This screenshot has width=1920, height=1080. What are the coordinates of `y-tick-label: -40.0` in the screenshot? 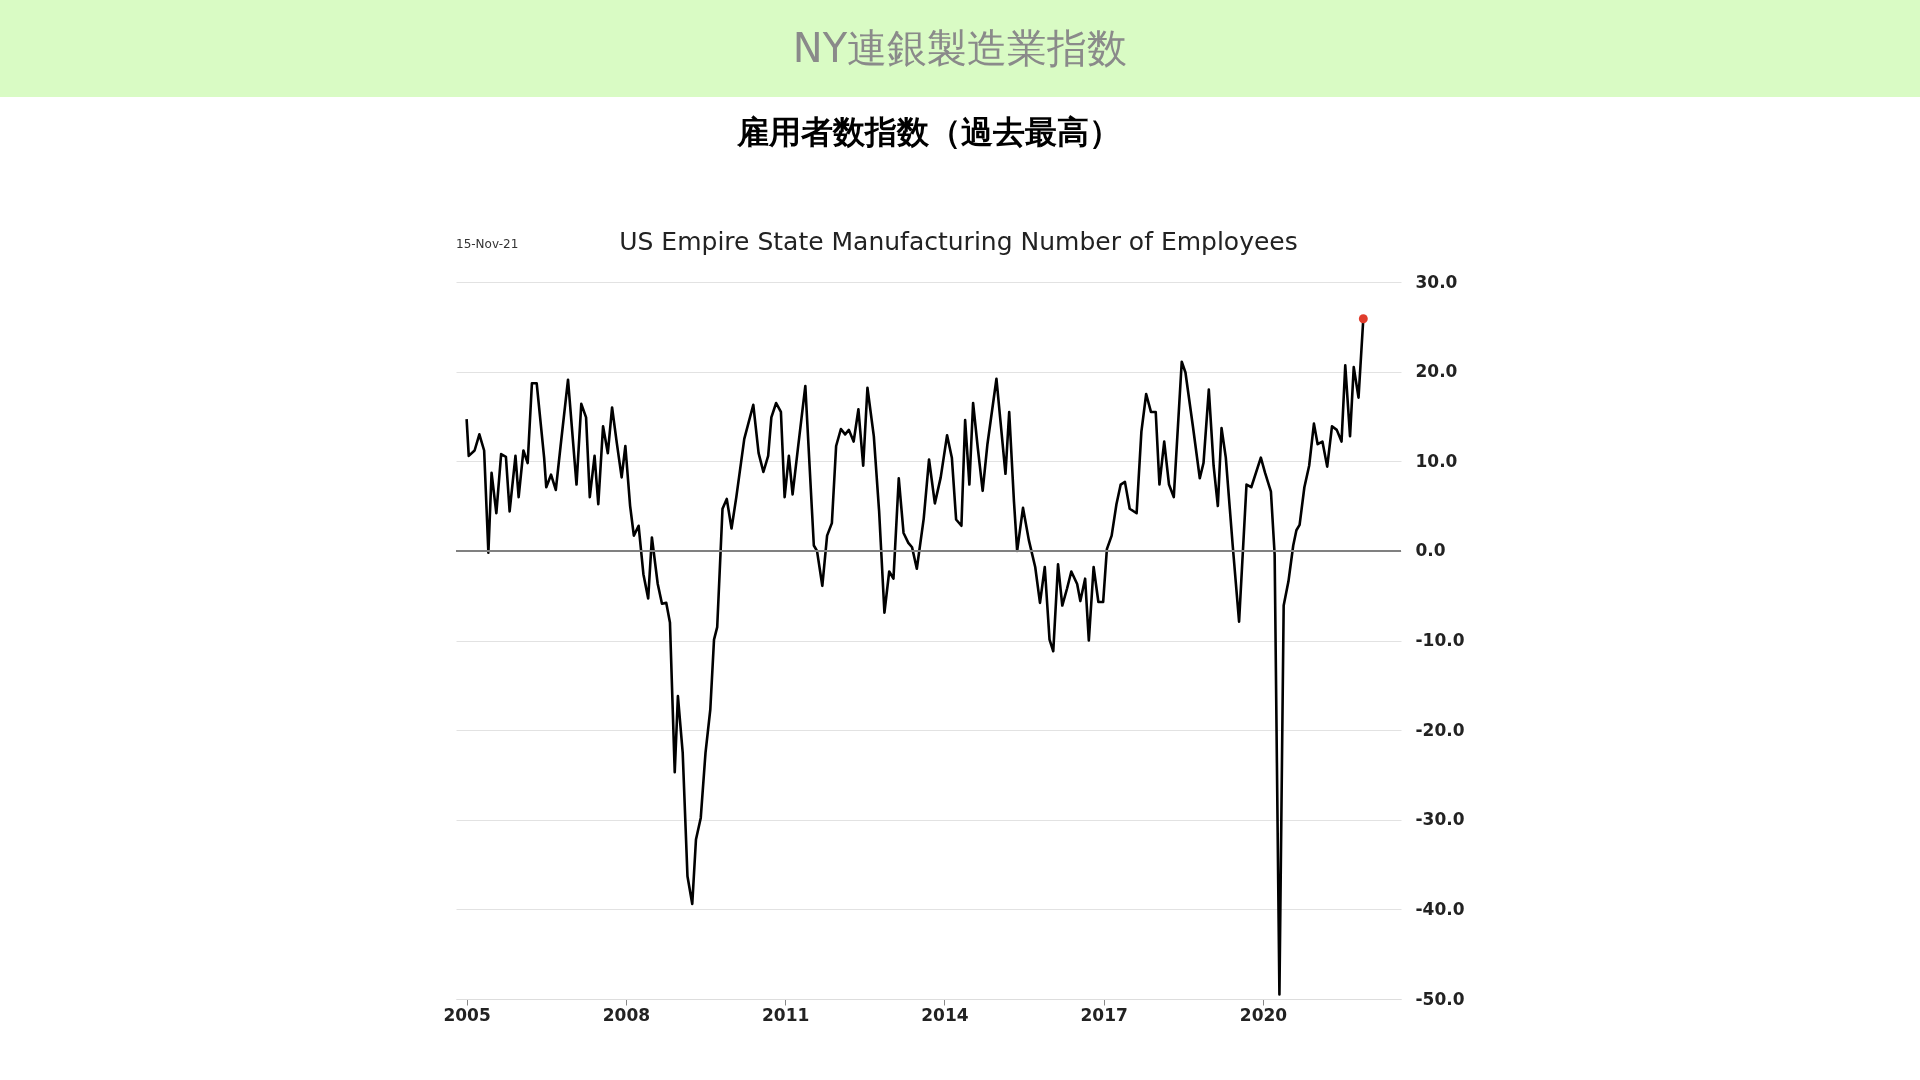 It's located at (1440, 908).